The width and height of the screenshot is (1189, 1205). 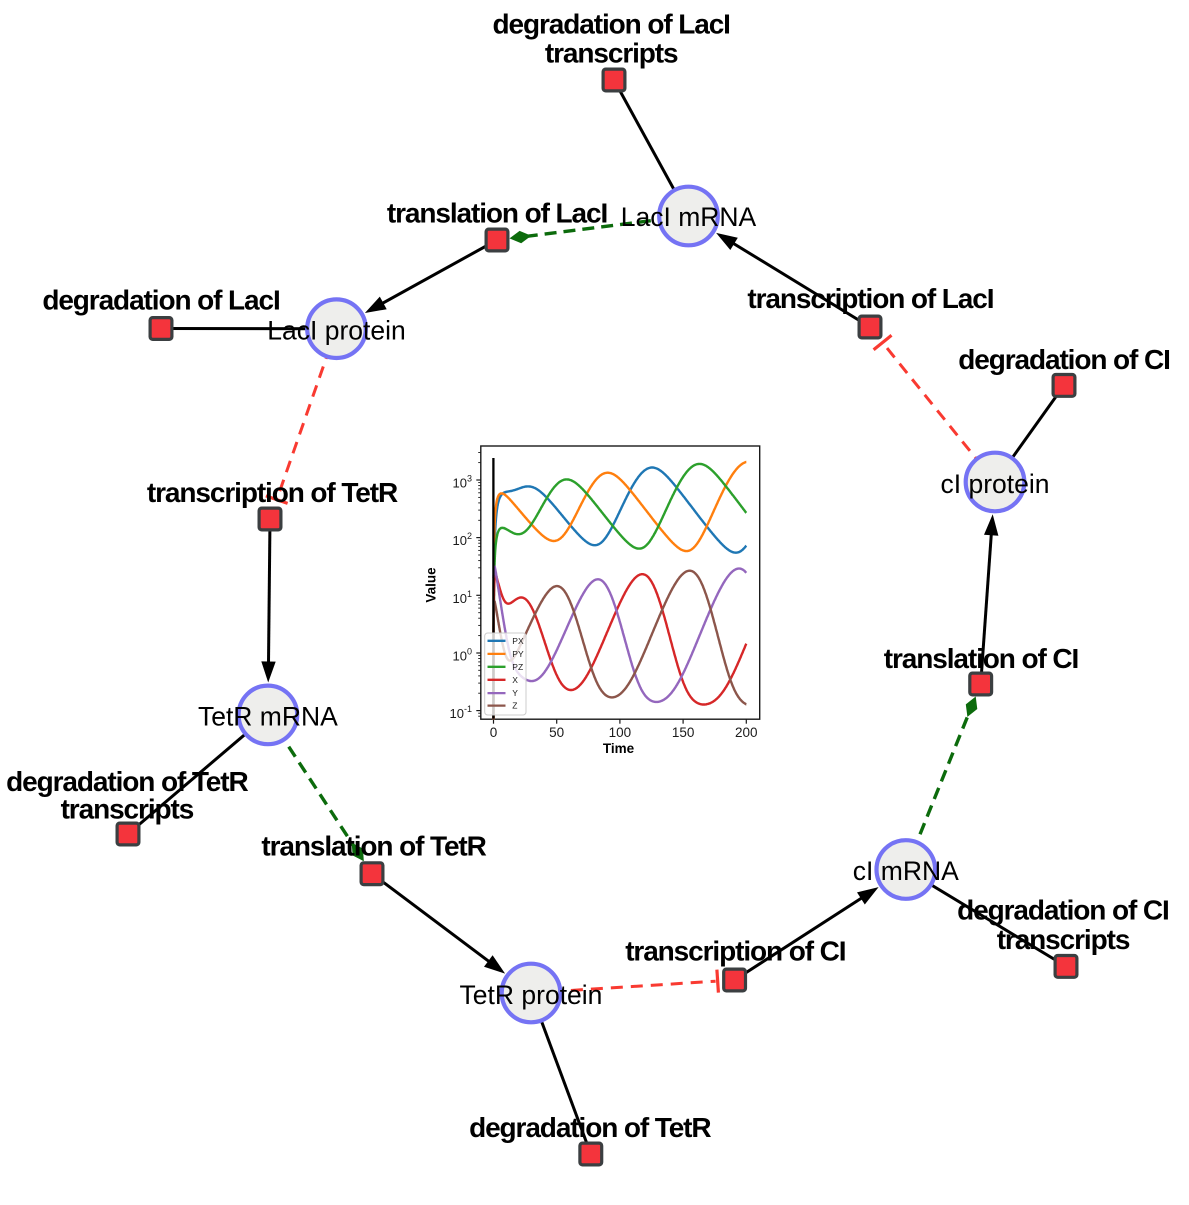 What do you see at coordinates (515, 680) in the screenshot?
I see `svg-text: X` at bounding box center [515, 680].